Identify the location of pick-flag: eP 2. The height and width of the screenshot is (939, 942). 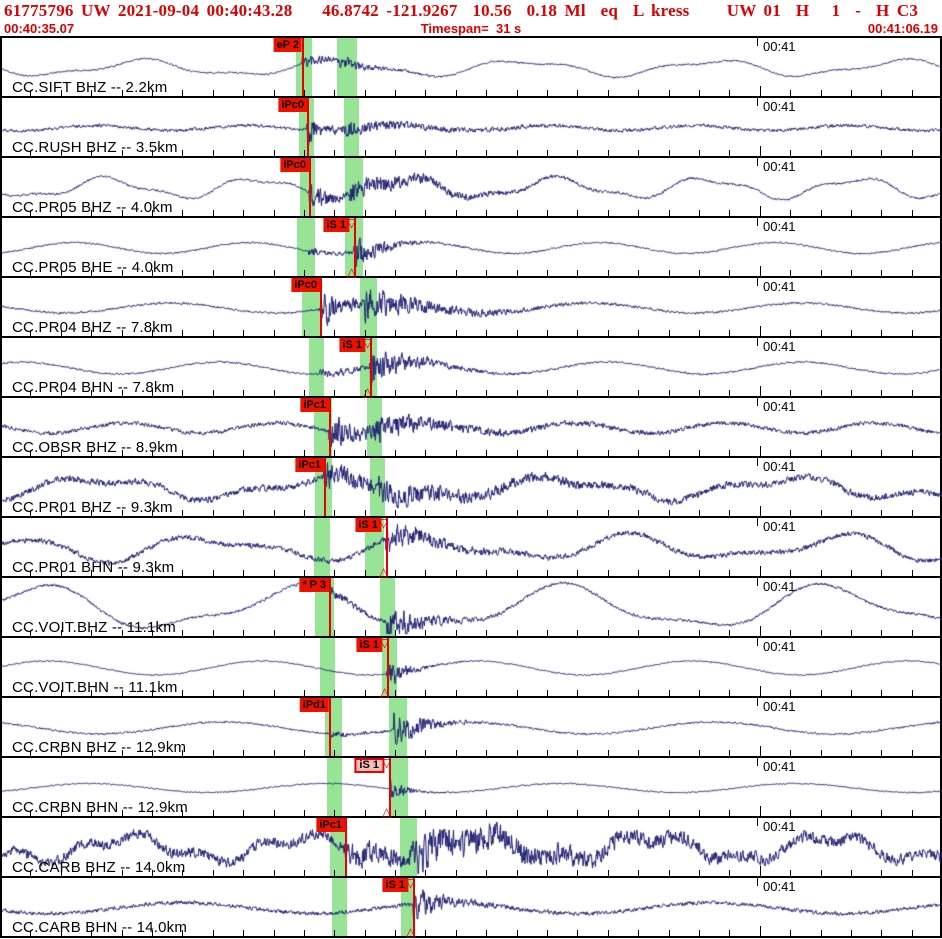
(287, 45).